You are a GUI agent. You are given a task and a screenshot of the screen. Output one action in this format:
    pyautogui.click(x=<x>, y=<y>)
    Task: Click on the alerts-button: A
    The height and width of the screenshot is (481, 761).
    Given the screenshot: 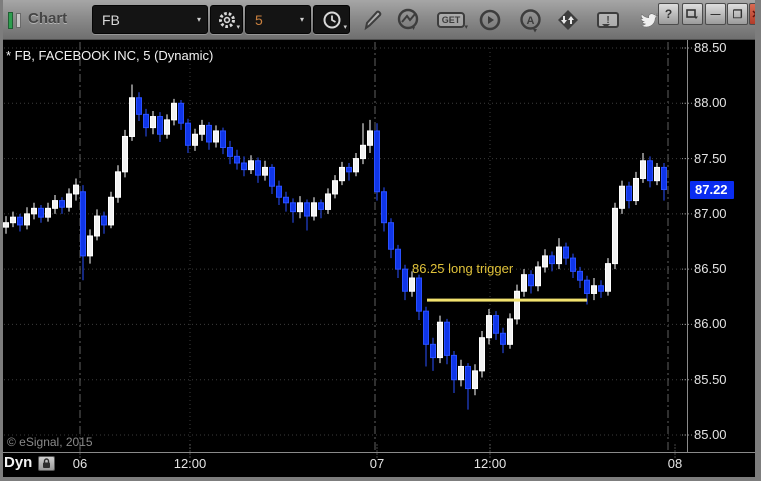 What is the action you would take?
    pyautogui.click(x=530, y=20)
    